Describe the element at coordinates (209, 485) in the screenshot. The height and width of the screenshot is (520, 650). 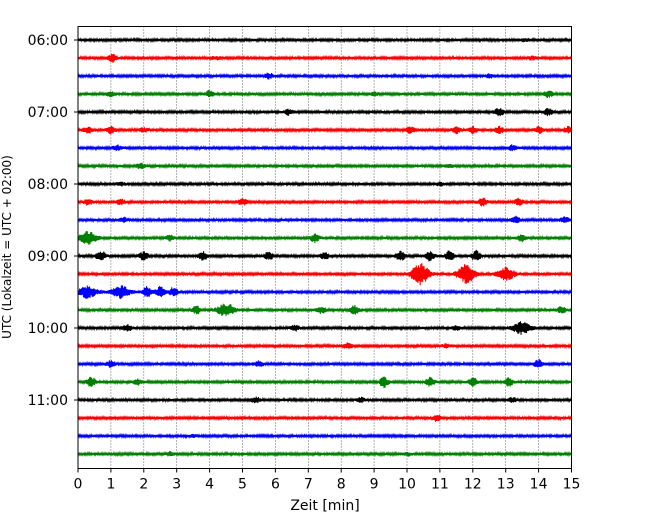
I see `x-tick-label: 4` at that location.